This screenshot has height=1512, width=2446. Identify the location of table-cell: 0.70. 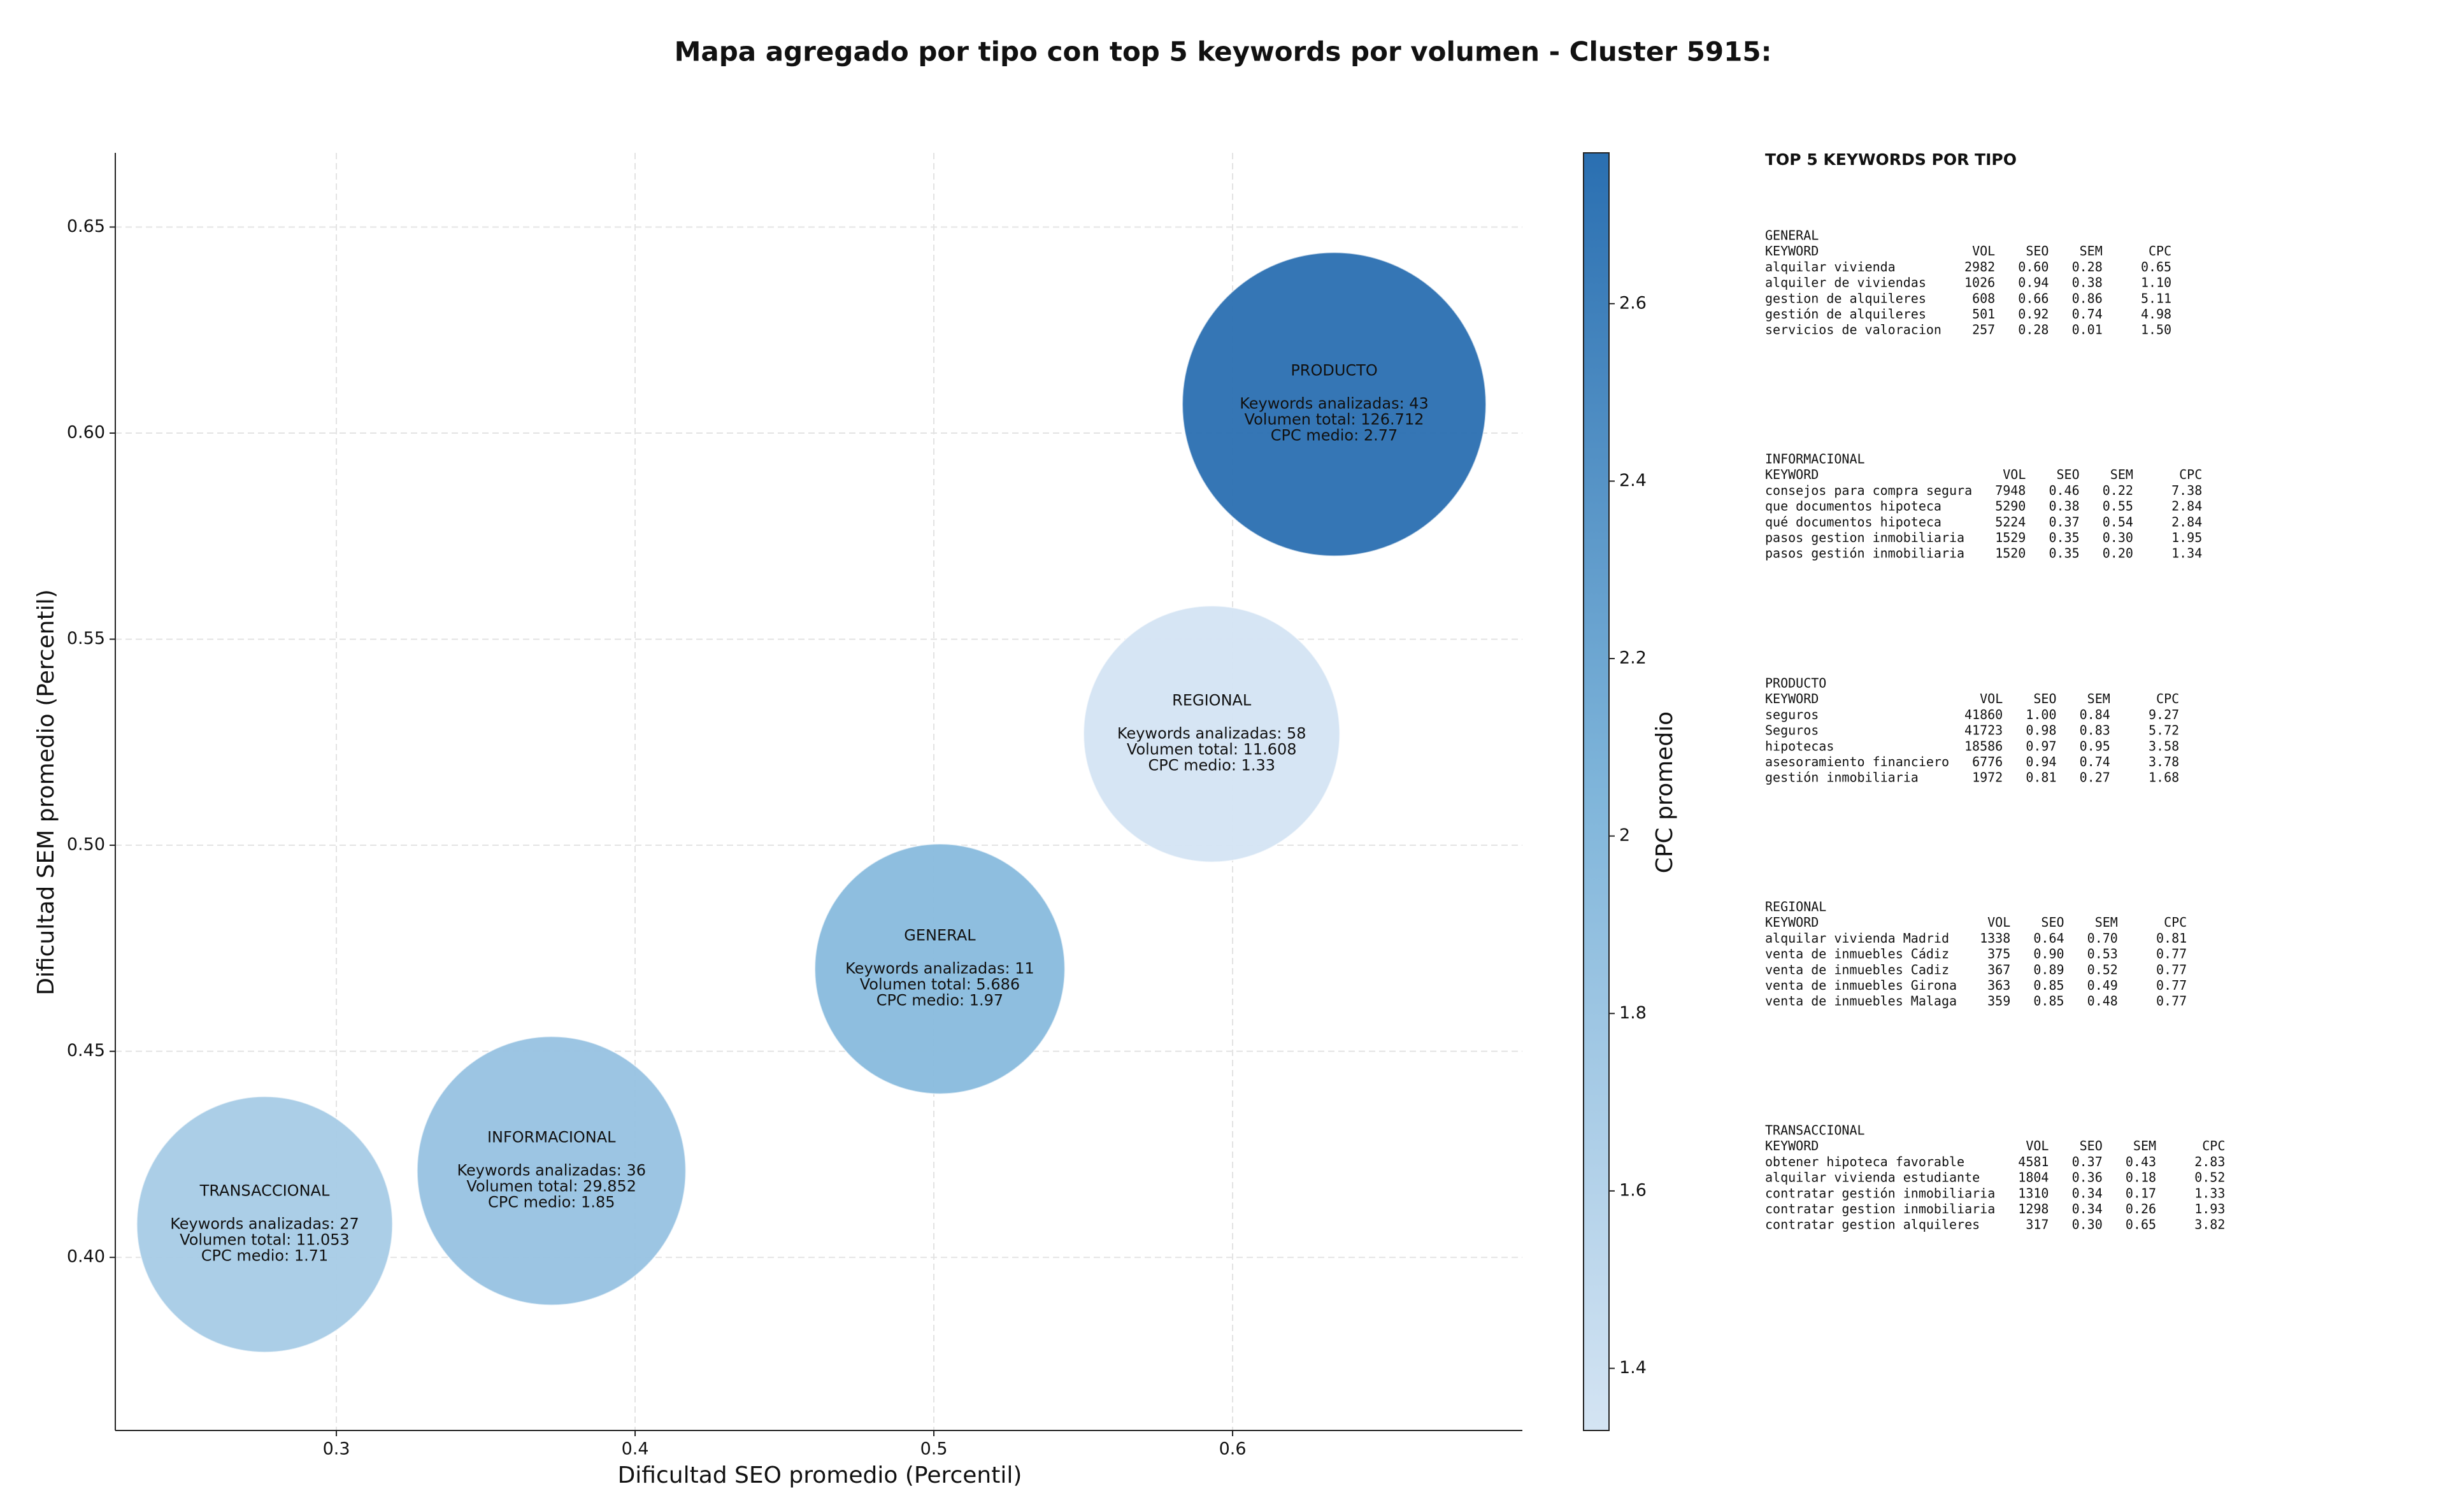
(2102, 938).